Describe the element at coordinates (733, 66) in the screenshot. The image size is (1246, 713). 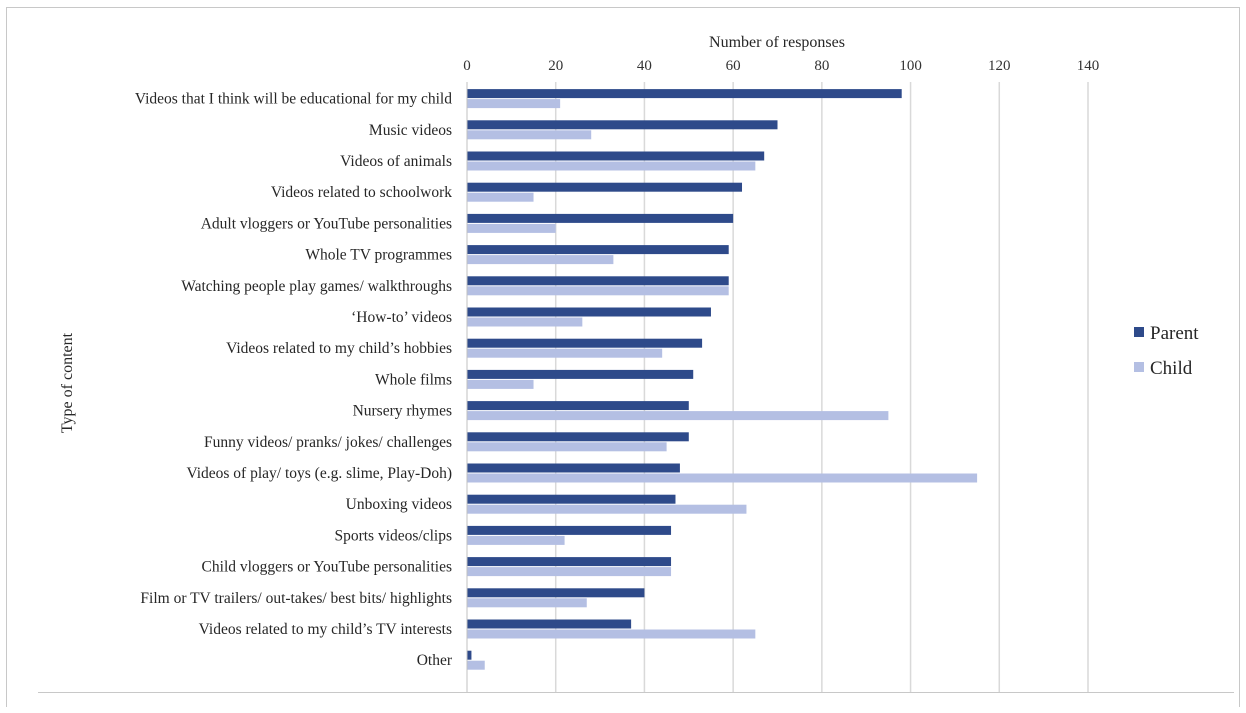
I see `x-tick-label: 60` at that location.